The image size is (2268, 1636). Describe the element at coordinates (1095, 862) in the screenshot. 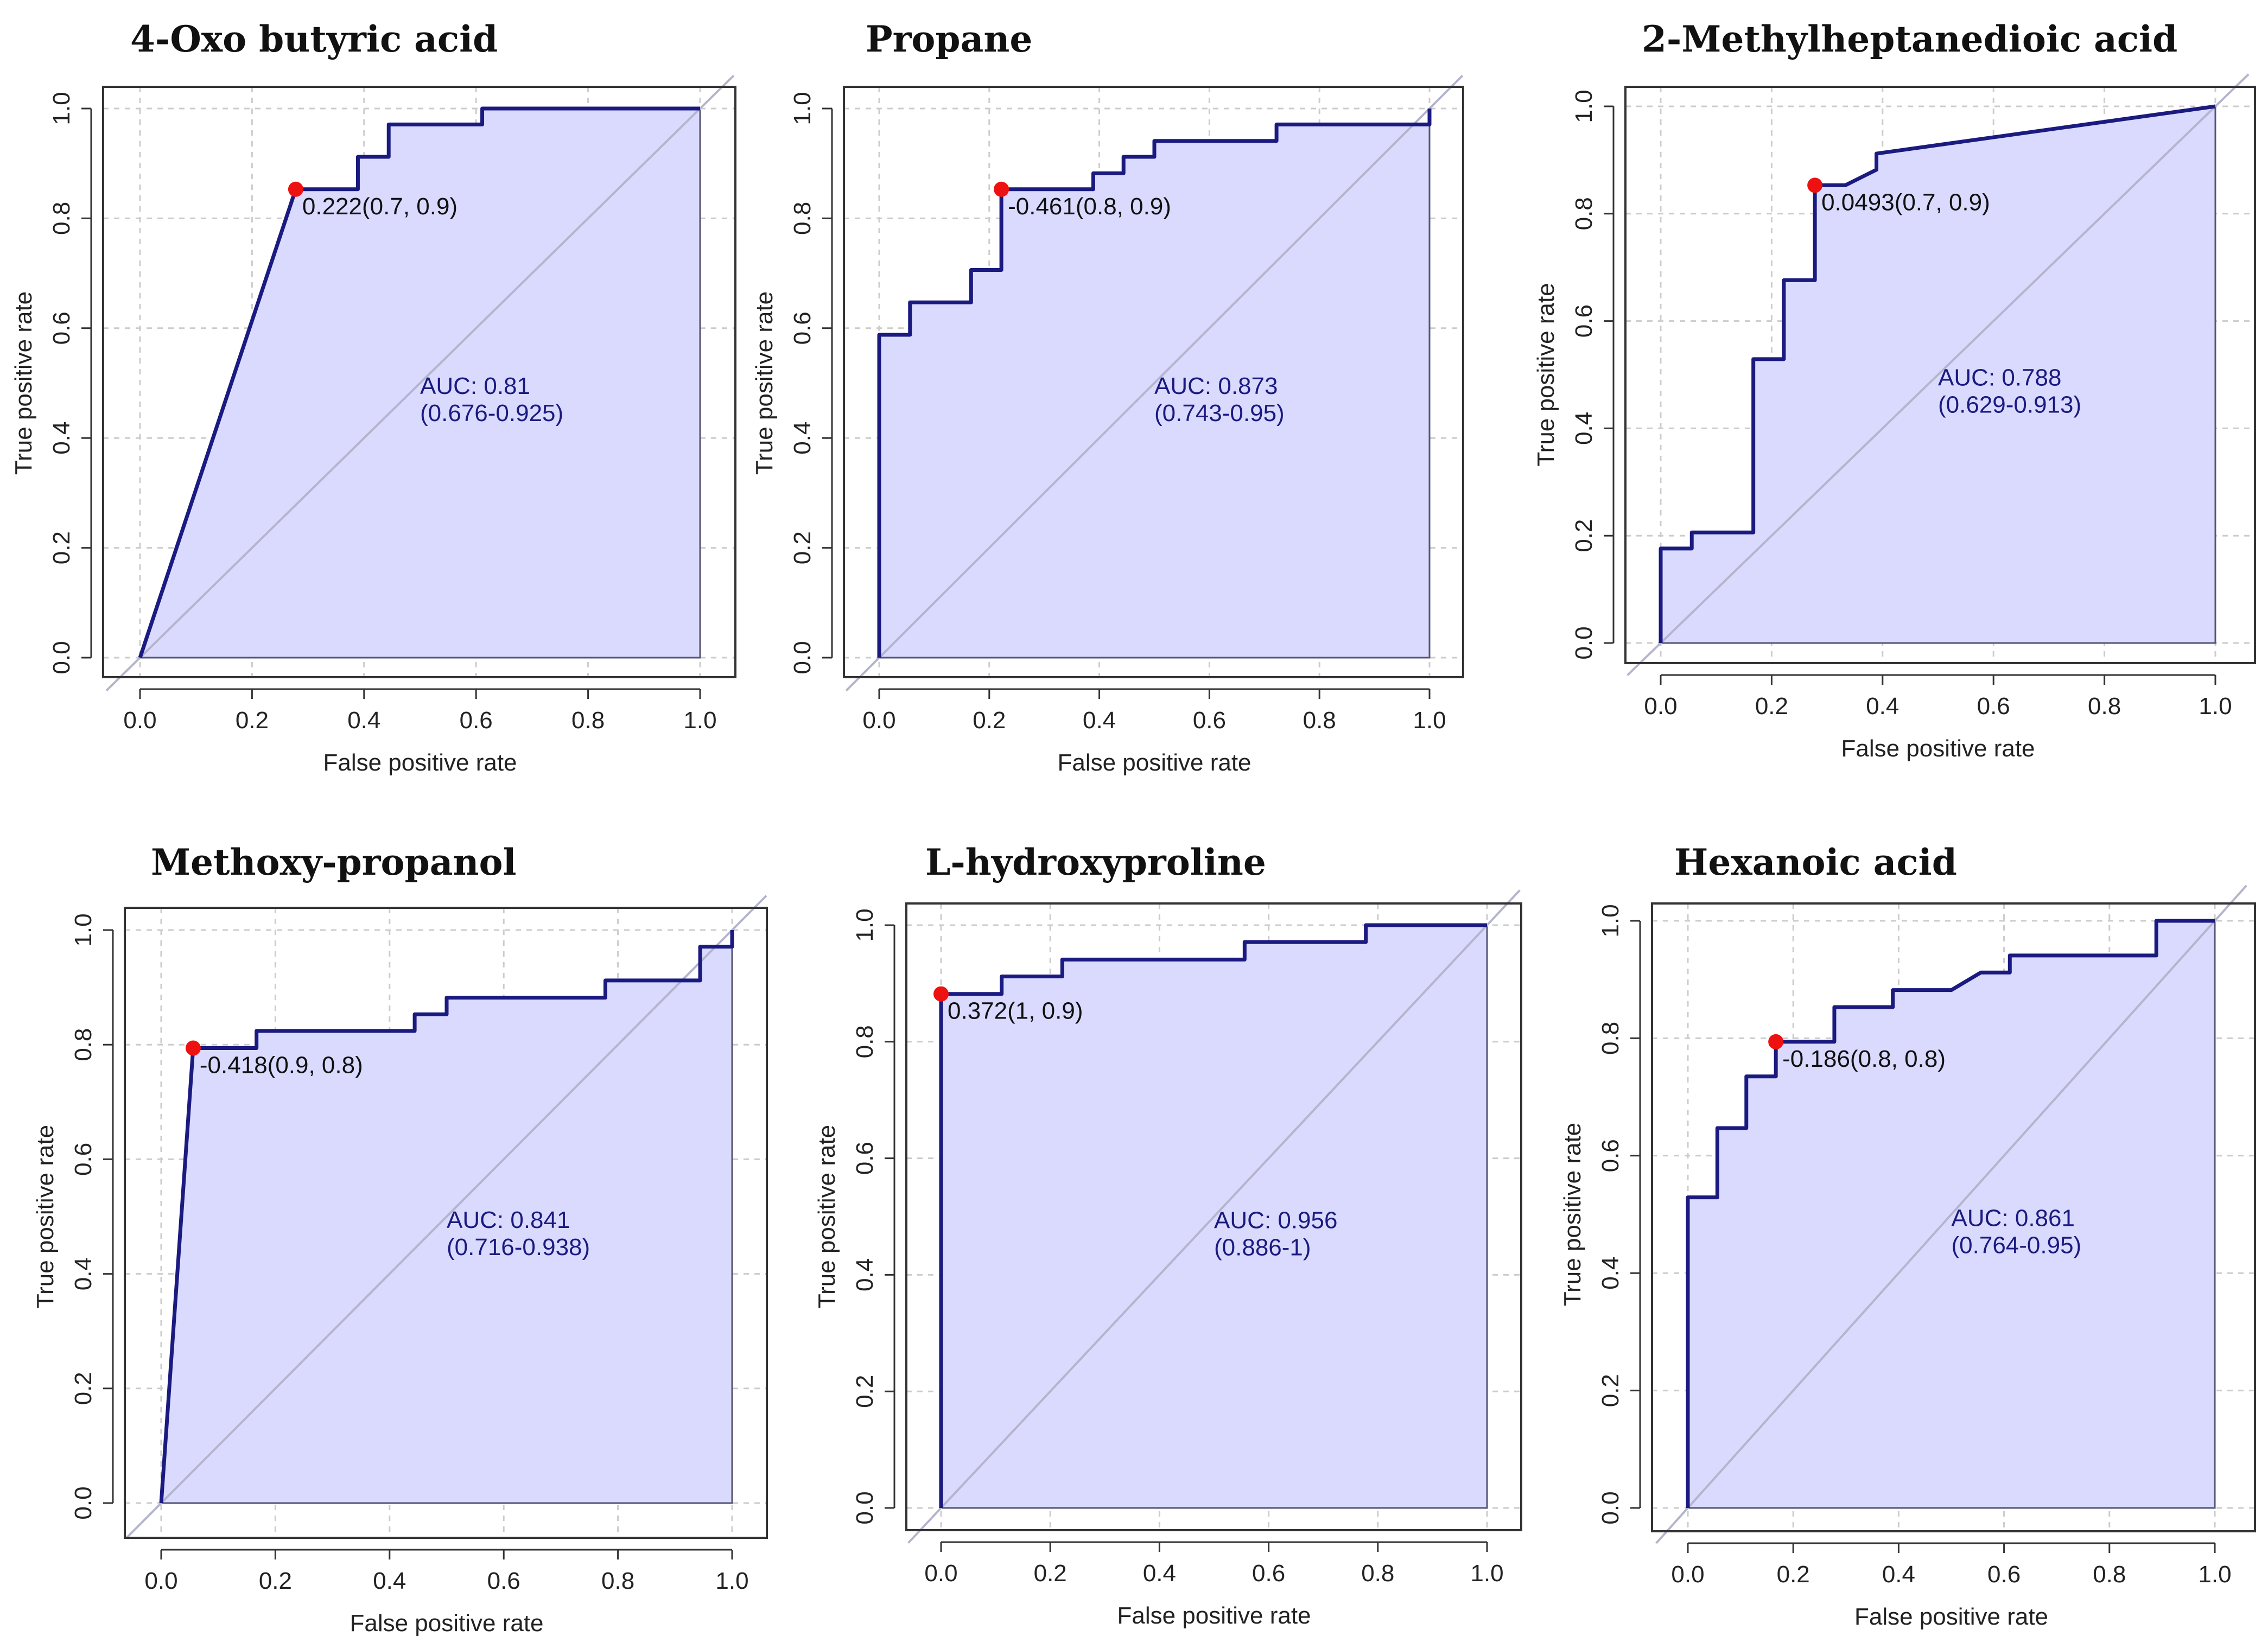

I see `panel-title: L-hydroxyproline` at that location.